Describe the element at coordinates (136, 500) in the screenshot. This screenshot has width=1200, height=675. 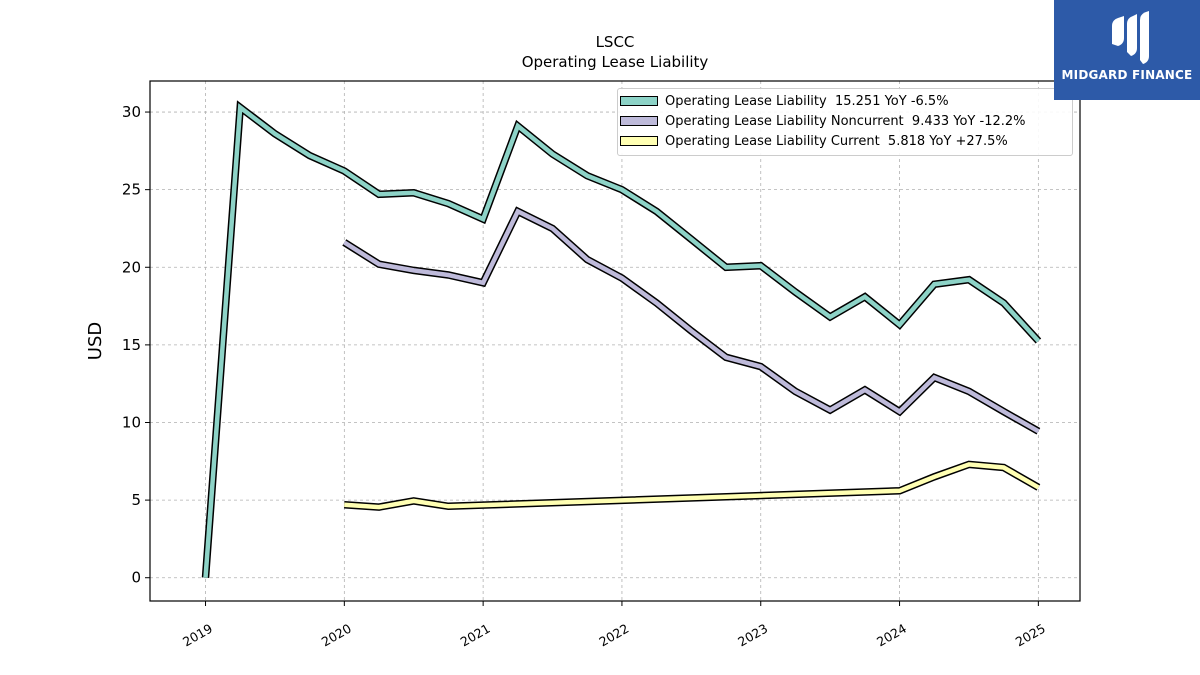
I see `y-tick-label: 5` at that location.